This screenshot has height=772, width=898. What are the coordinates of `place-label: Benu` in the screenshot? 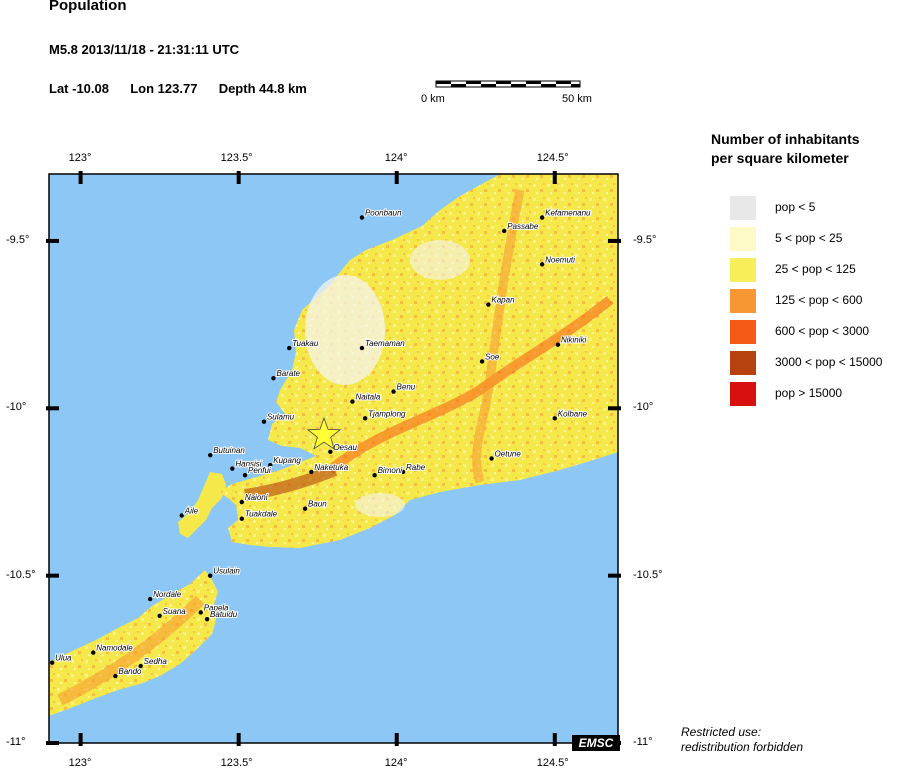 It's located at (406, 387).